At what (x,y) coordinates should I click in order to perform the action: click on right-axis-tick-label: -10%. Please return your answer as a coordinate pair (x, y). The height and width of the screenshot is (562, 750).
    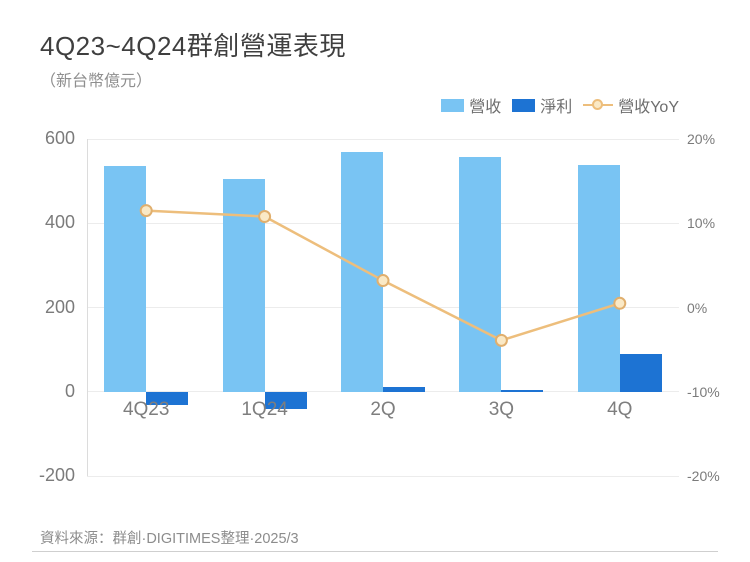
    Looking at the image, I should click on (703, 391).